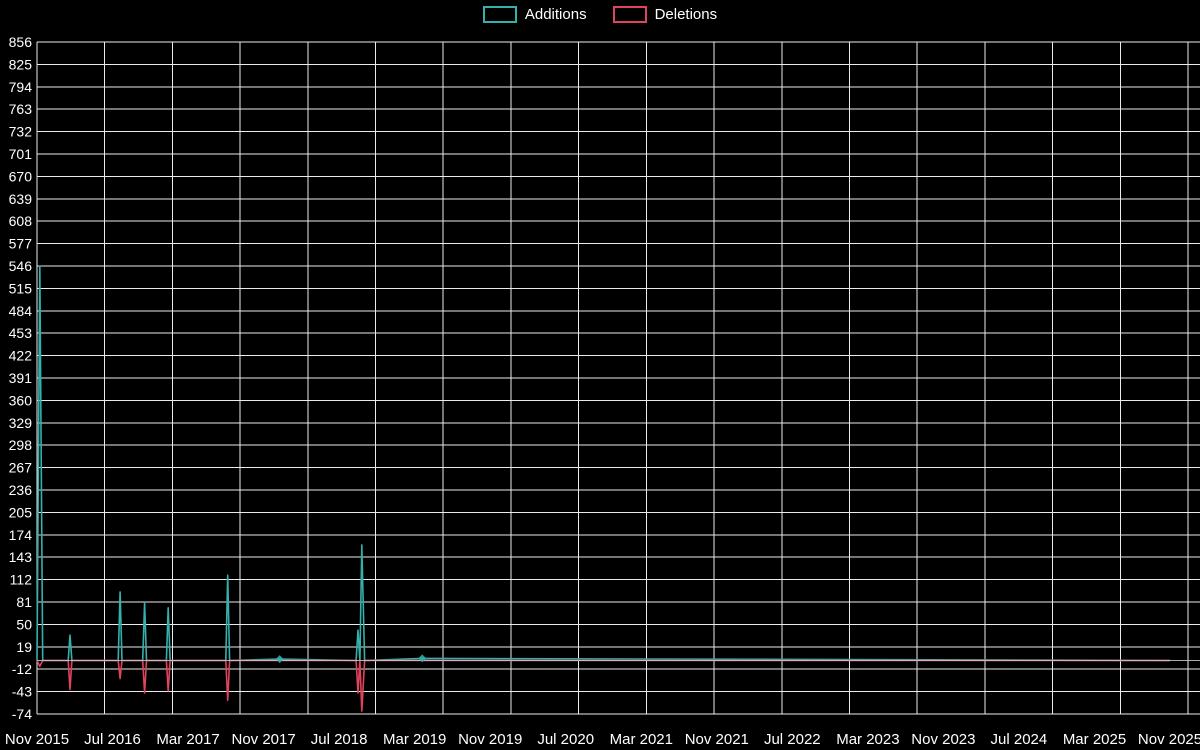 The width and height of the screenshot is (1200, 750). What do you see at coordinates (1094, 739) in the screenshot?
I see `svg-text: Mar 2025` at bounding box center [1094, 739].